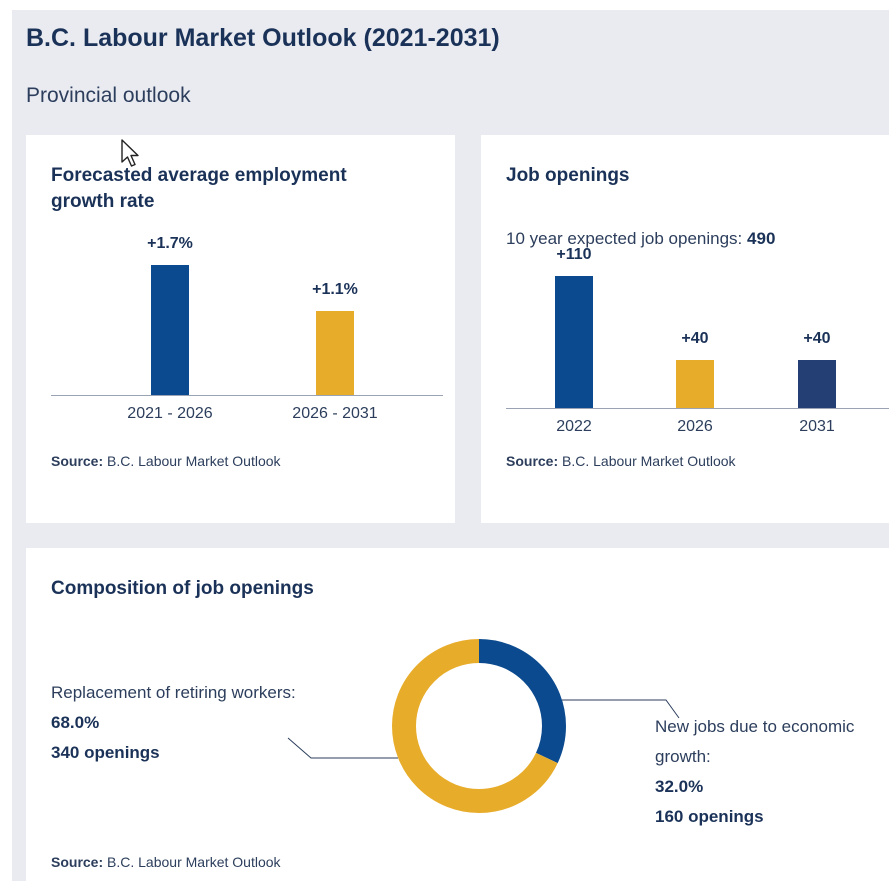  What do you see at coordinates (103, 201) in the screenshot?
I see `growth-card-title-line2: growth rate` at bounding box center [103, 201].